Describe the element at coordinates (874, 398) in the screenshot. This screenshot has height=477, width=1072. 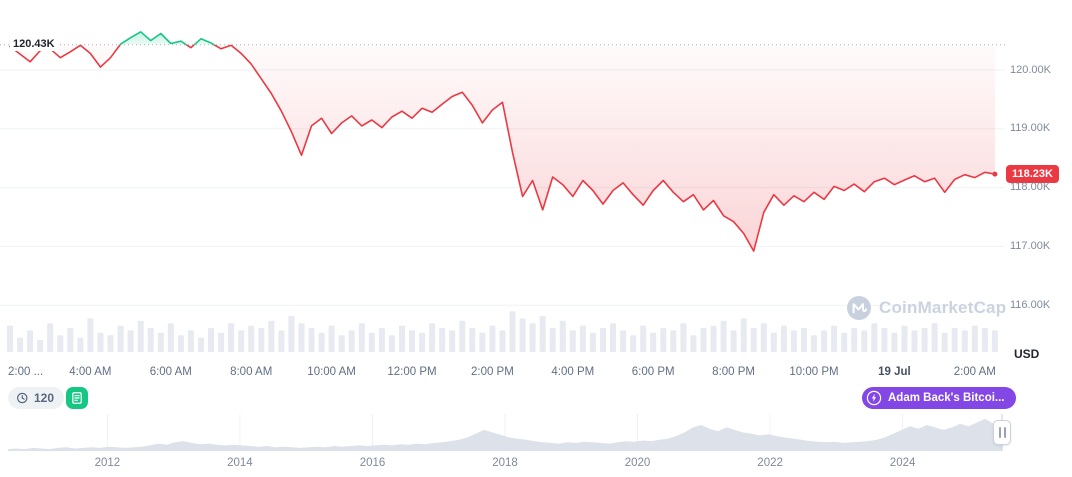
I see `lightning-bolt-icon` at that location.